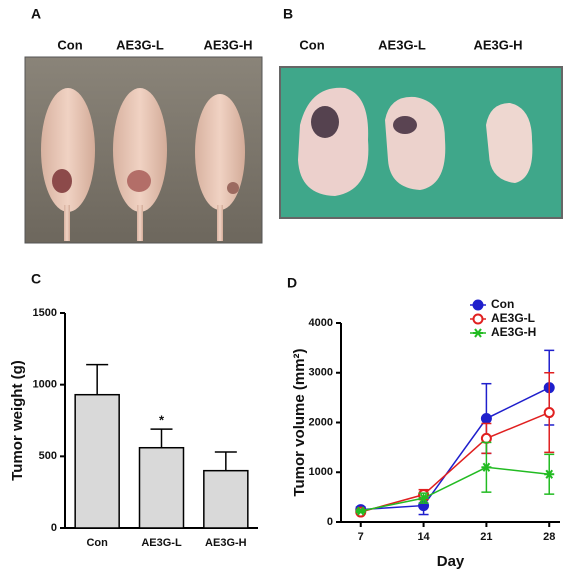  I want to click on panel-label: C, so click(36, 279).